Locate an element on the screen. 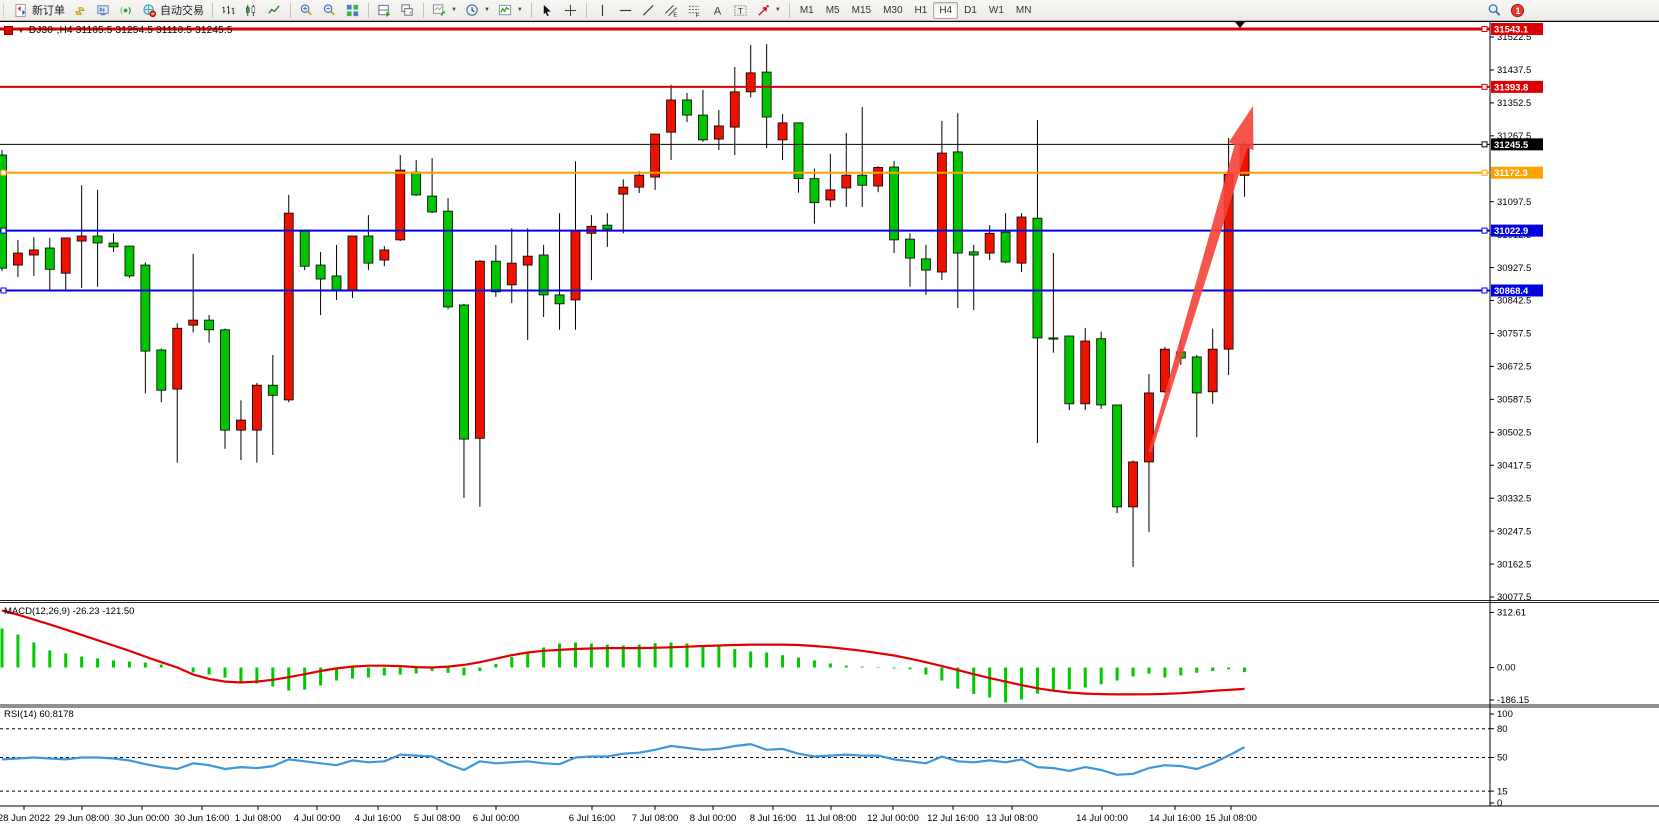  new-chart-button: ▼ is located at coordinates (444, 10).